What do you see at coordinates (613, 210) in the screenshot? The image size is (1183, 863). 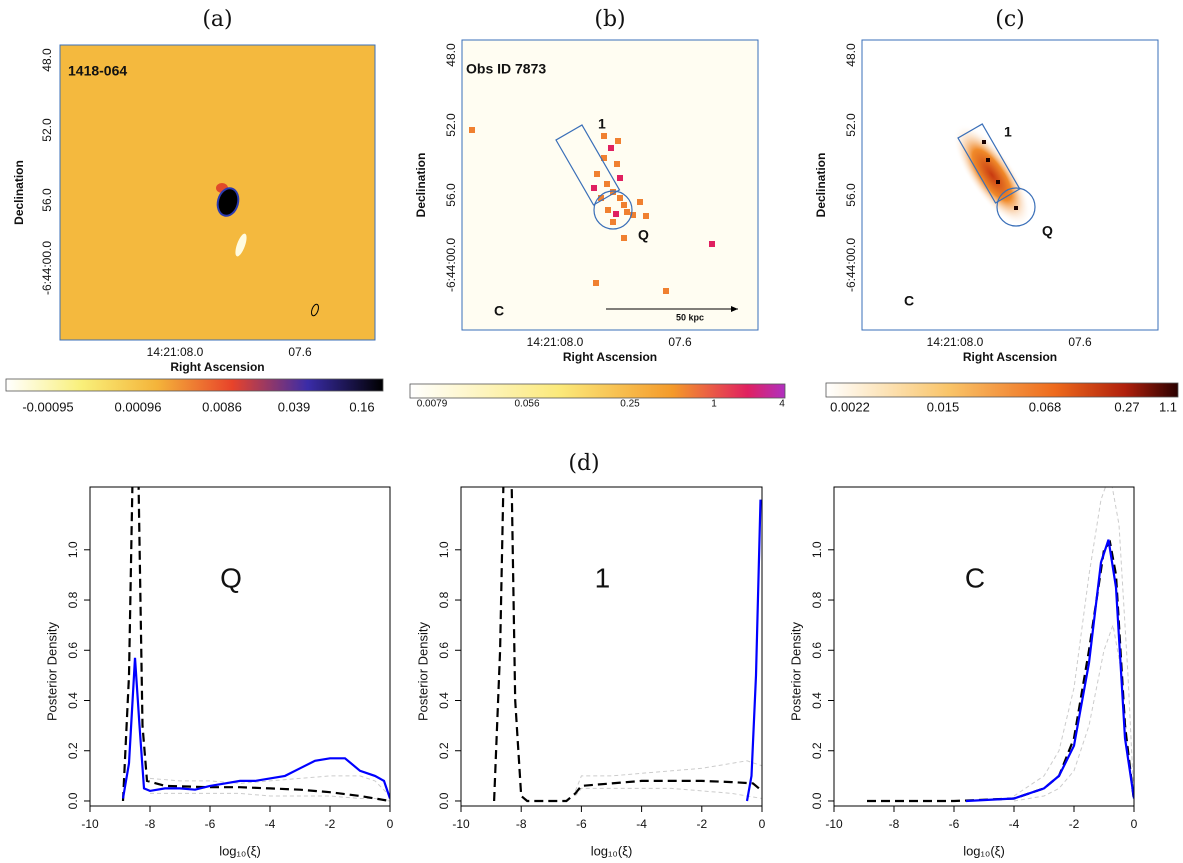 I see `region-q` at bounding box center [613, 210].